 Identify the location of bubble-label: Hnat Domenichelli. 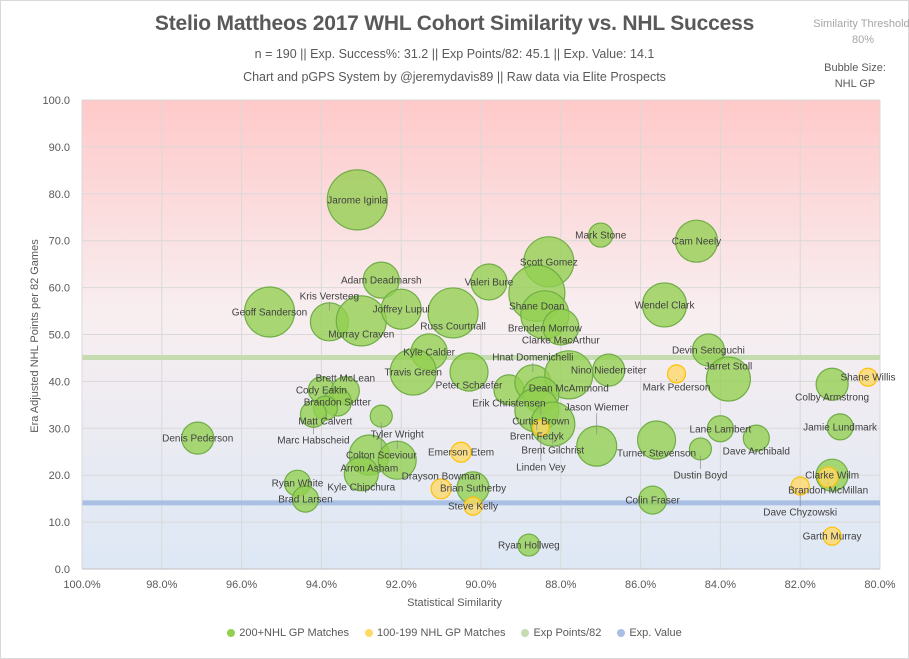
(532, 357).